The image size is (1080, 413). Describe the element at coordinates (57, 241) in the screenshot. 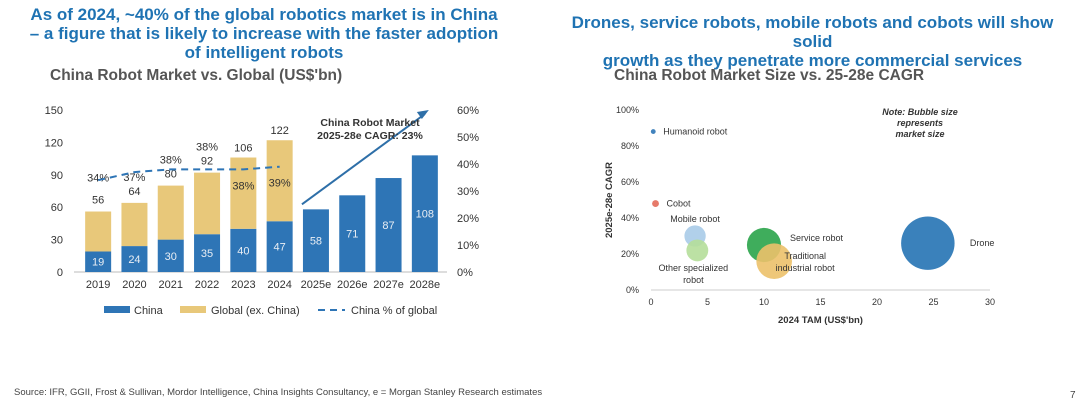

I see `y-tick-label: 30` at that location.